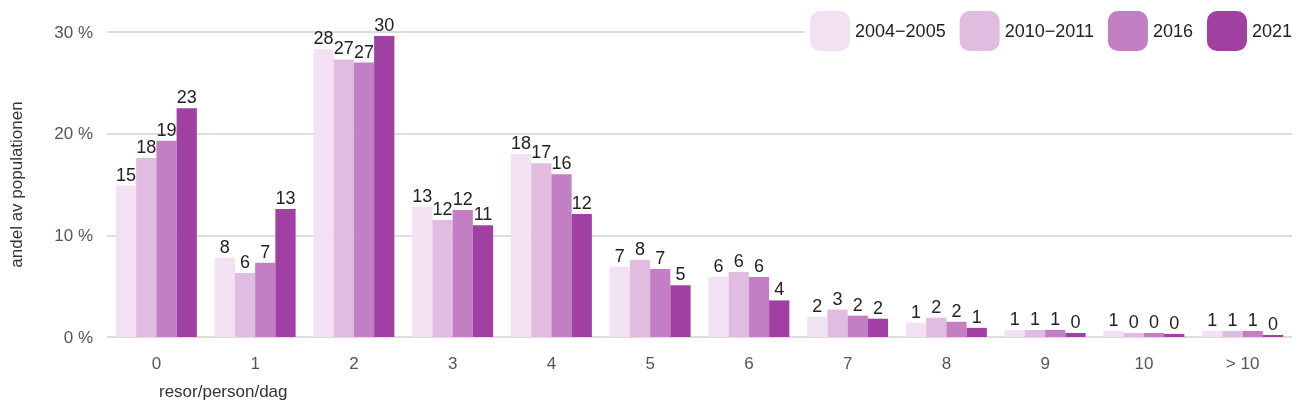 This screenshot has width=1297, height=411. Describe the element at coordinates (946, 363) in the screenshot. I see `x-tick-label: 8` at that location.